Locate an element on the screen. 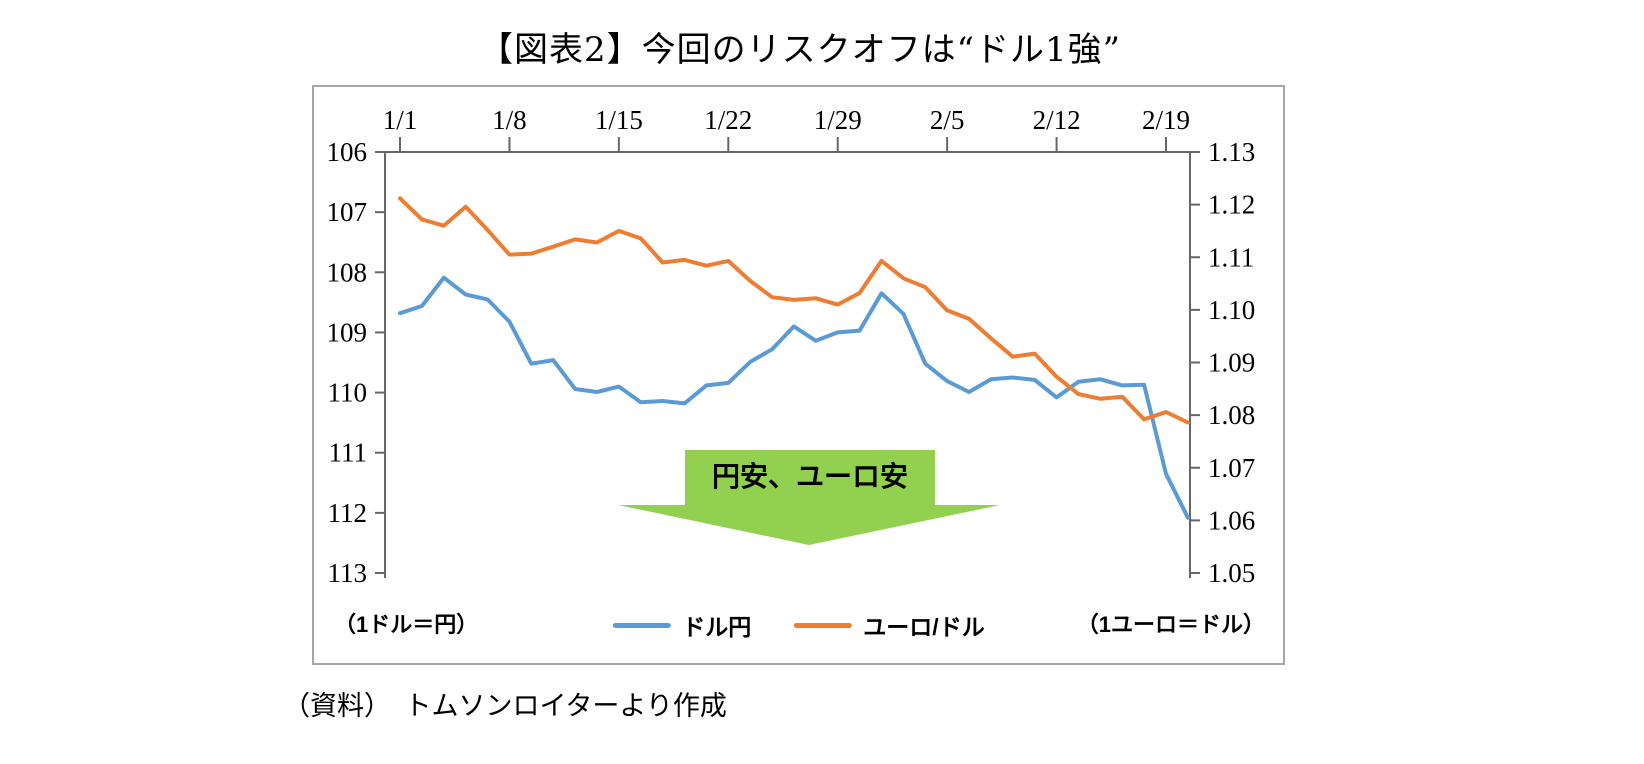 This screenshot has width=1644, height=764. right-tick-label: 1.11 is located at coordinates (1231, 257).